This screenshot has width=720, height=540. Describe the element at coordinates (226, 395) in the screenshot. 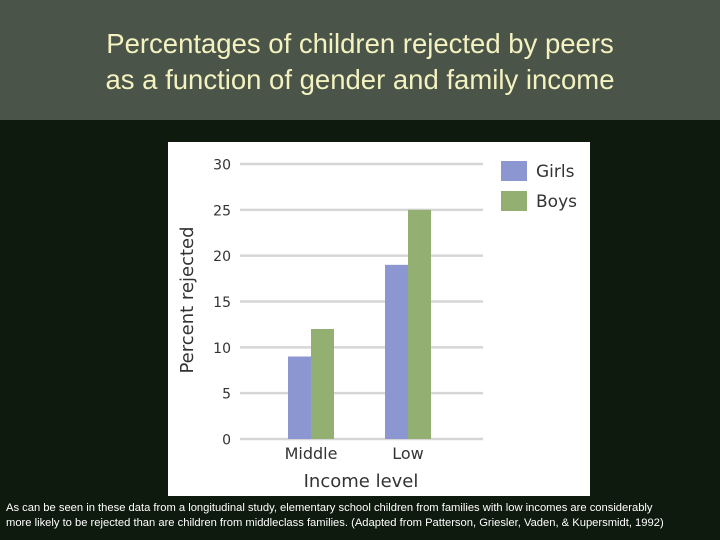

I see `y-tick-label: 5` at that location.